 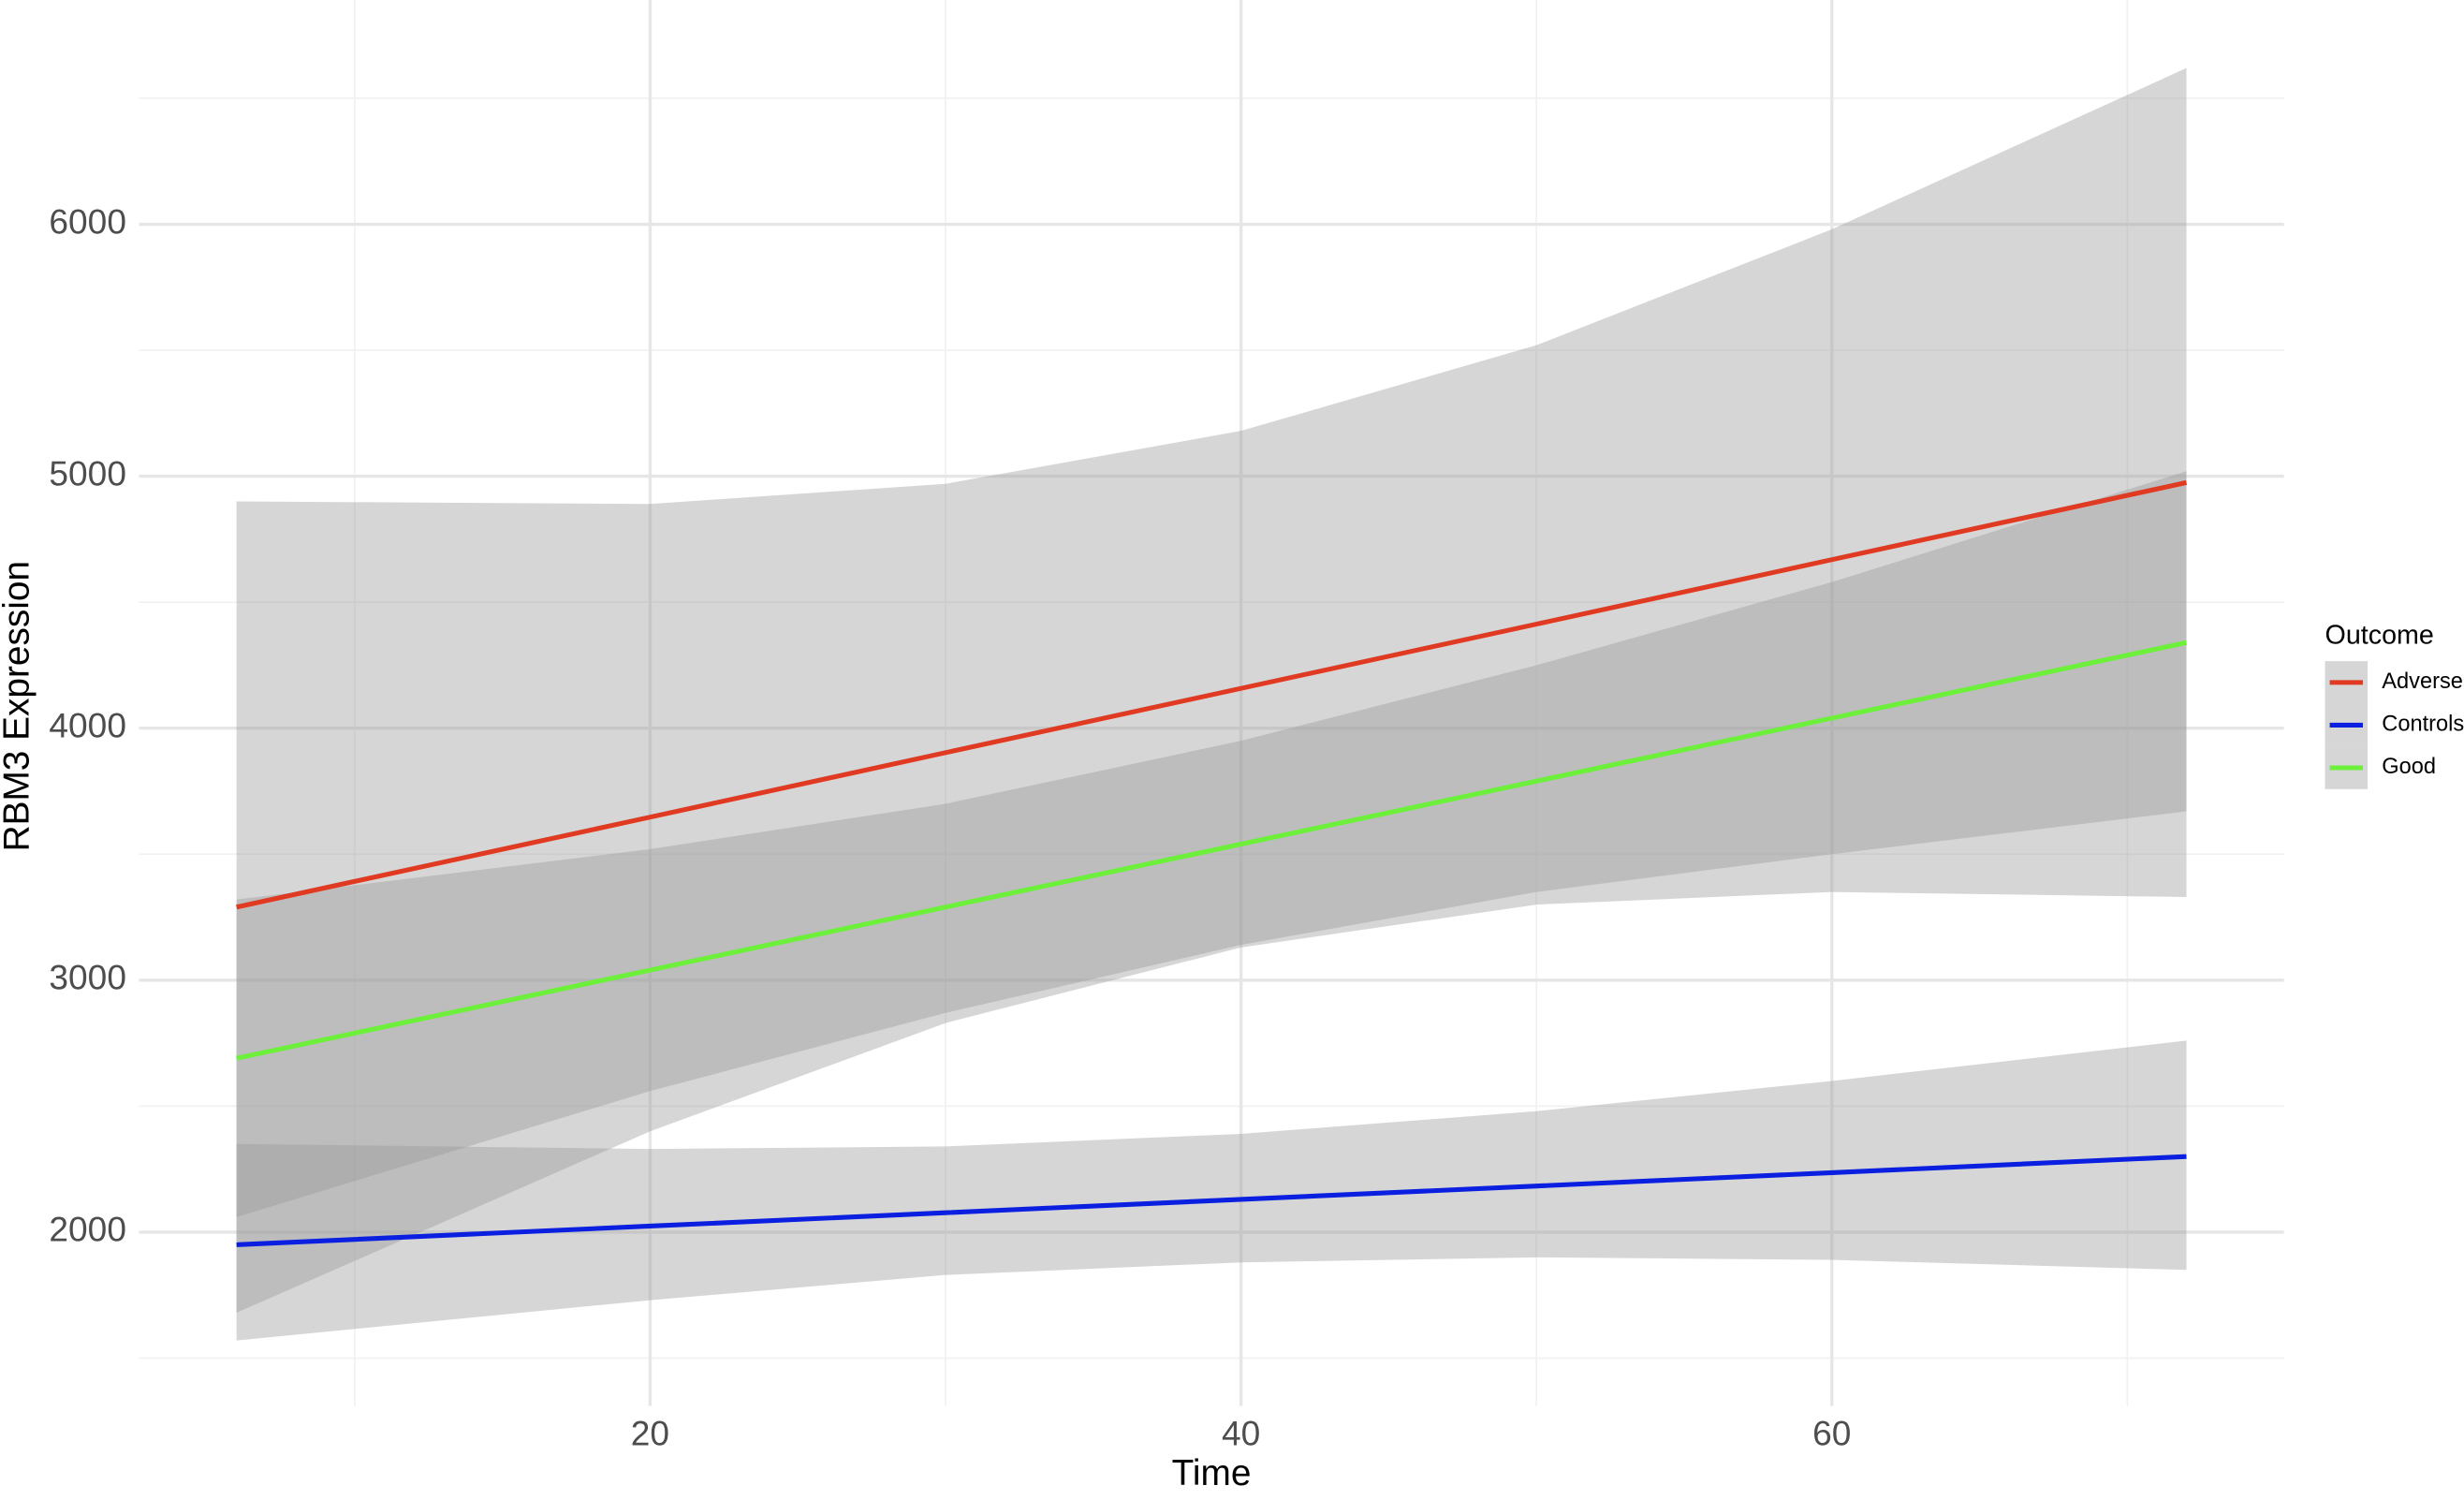 I want to click on x-tick-label: 40, so click(x=1241, y=1432).